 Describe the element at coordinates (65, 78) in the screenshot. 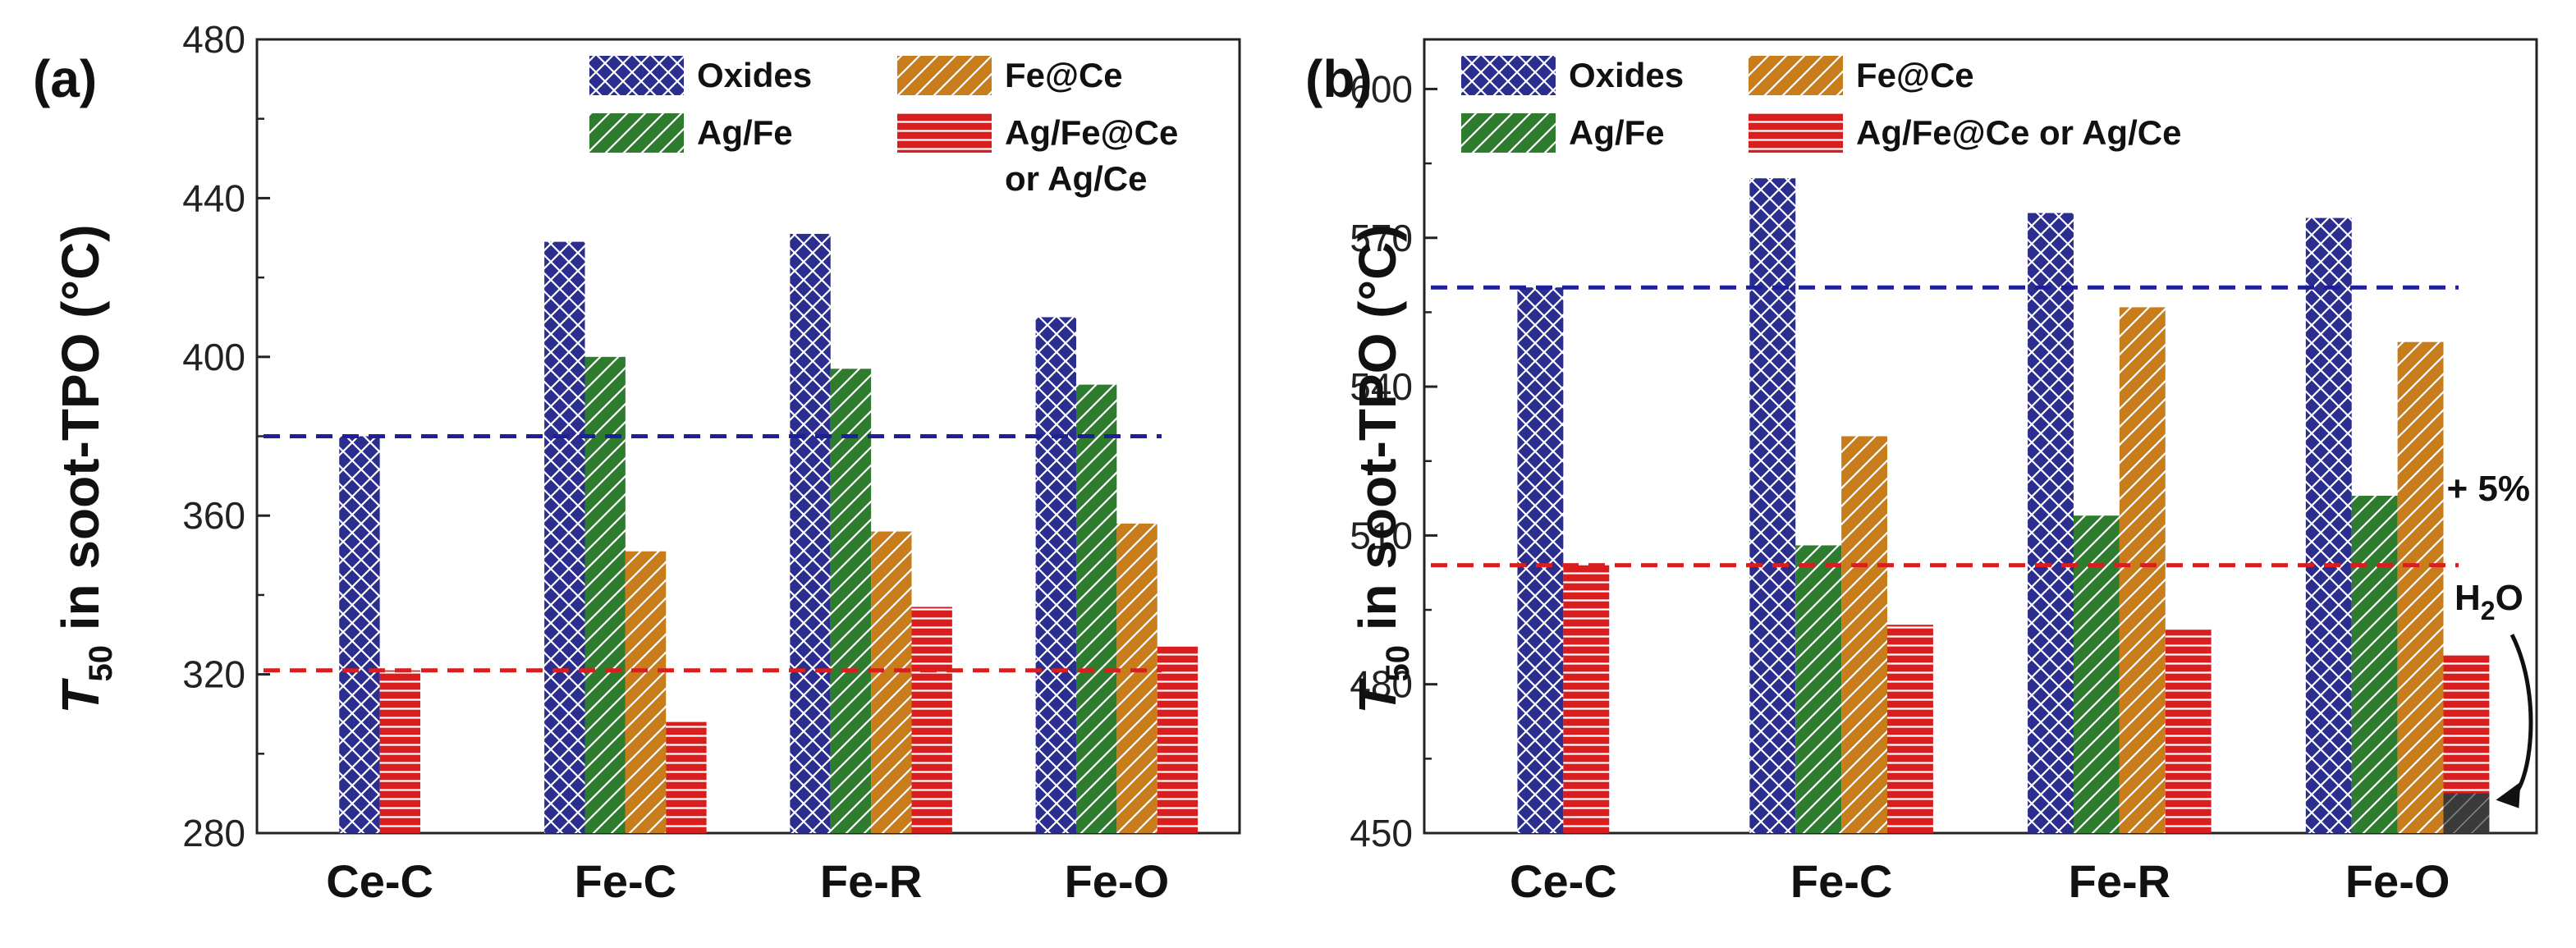

I see `panel-label: (a)` at that location.